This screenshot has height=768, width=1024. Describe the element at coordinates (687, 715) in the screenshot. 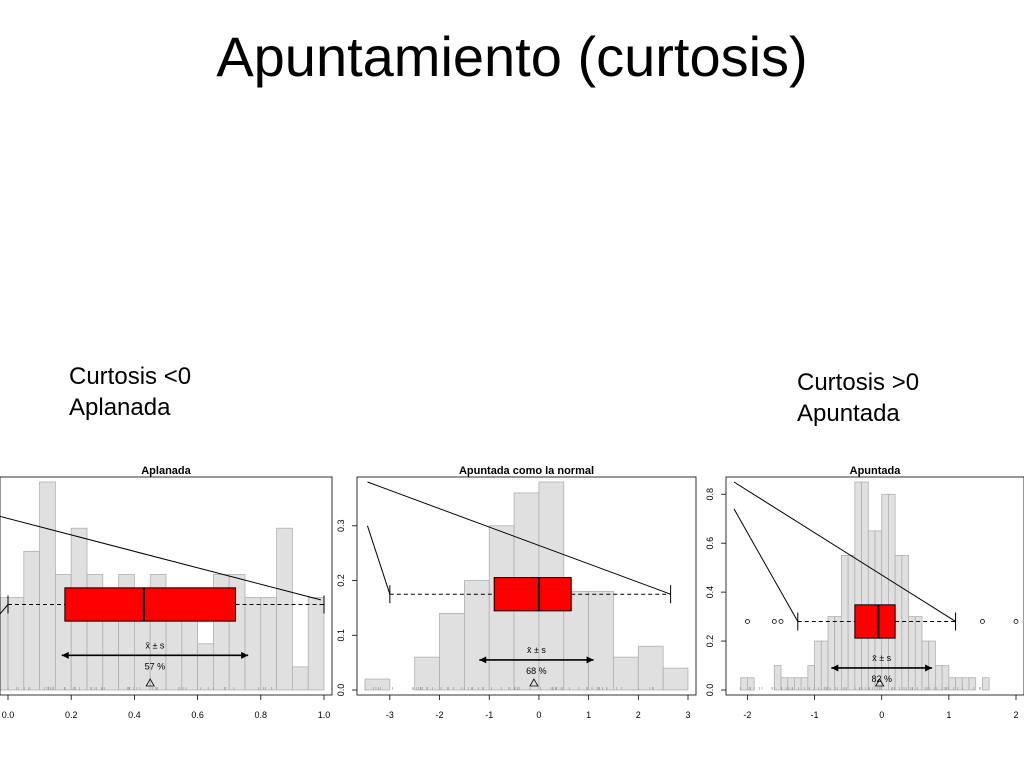

I see `x-tick-label: 3` at that location.